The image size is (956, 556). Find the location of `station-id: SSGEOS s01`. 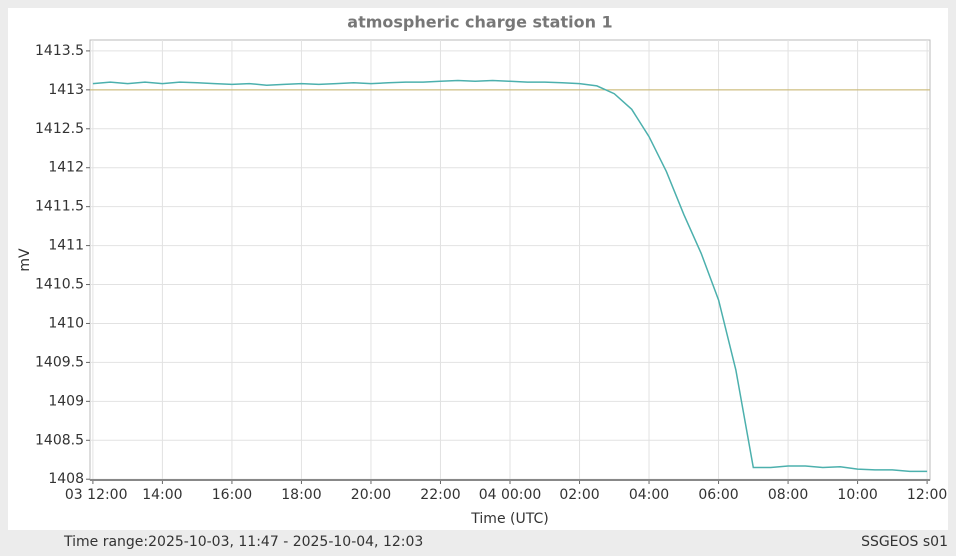

station-id: SSGEOS s01 is located at coordinates (904, 542).